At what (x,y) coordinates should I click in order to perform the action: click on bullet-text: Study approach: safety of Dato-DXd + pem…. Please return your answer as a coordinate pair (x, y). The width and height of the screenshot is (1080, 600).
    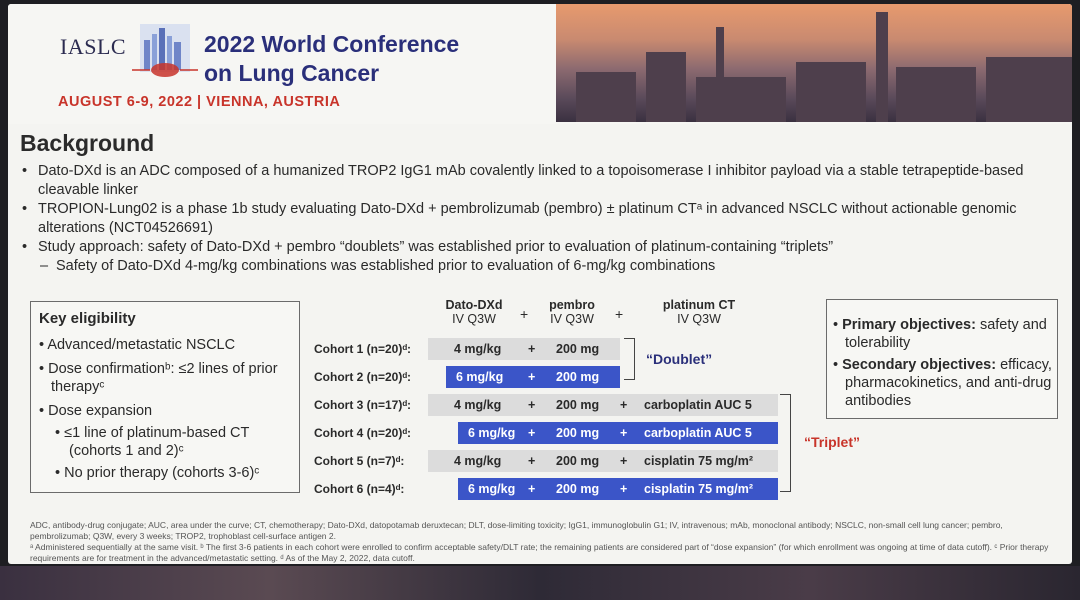
    Looking at the image, I should click on (436, 247).